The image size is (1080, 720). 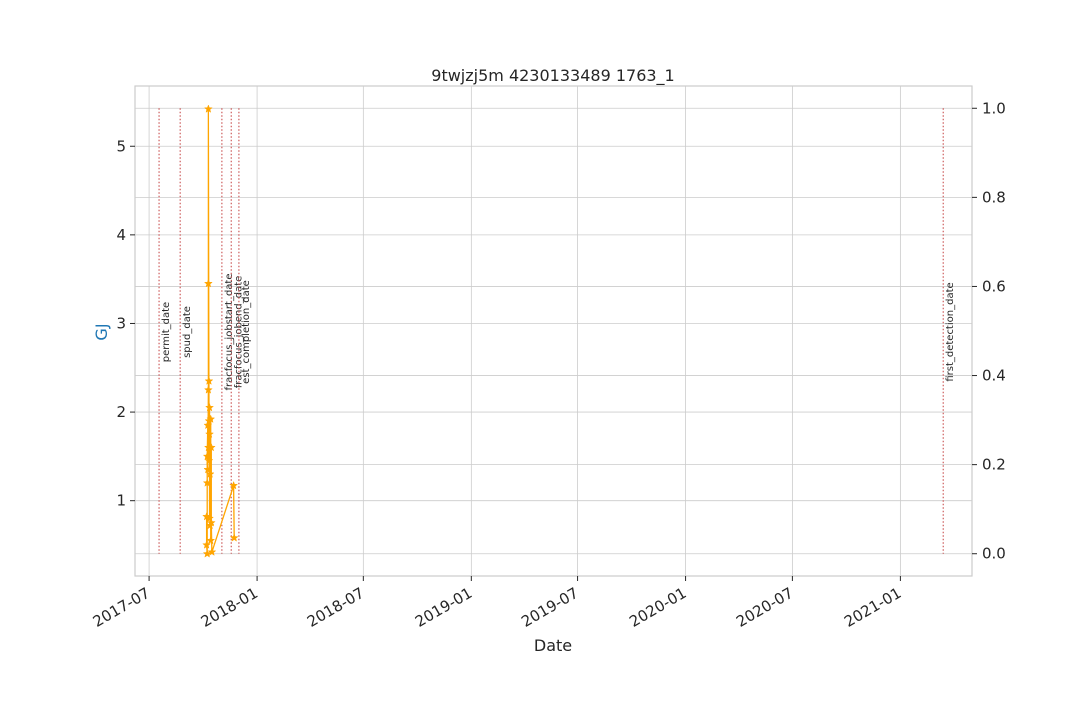 What do you see at coordinates (121, 235) in the screenshot?
I see `y-tick-label: 4` at bounding box center [121, 235].